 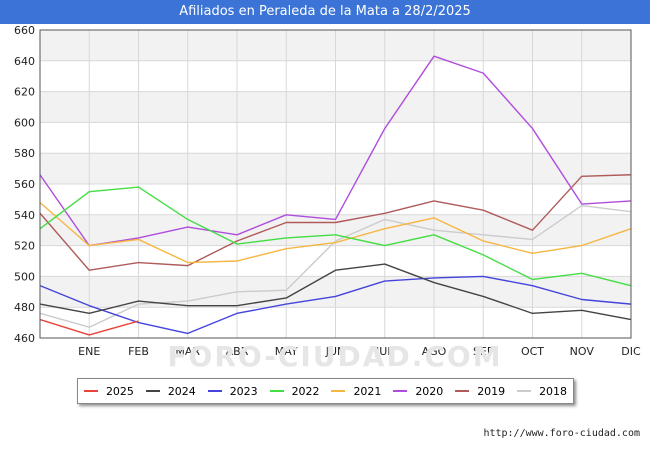 I want to click on legend-label: 2018, so click(x=553, y=391).